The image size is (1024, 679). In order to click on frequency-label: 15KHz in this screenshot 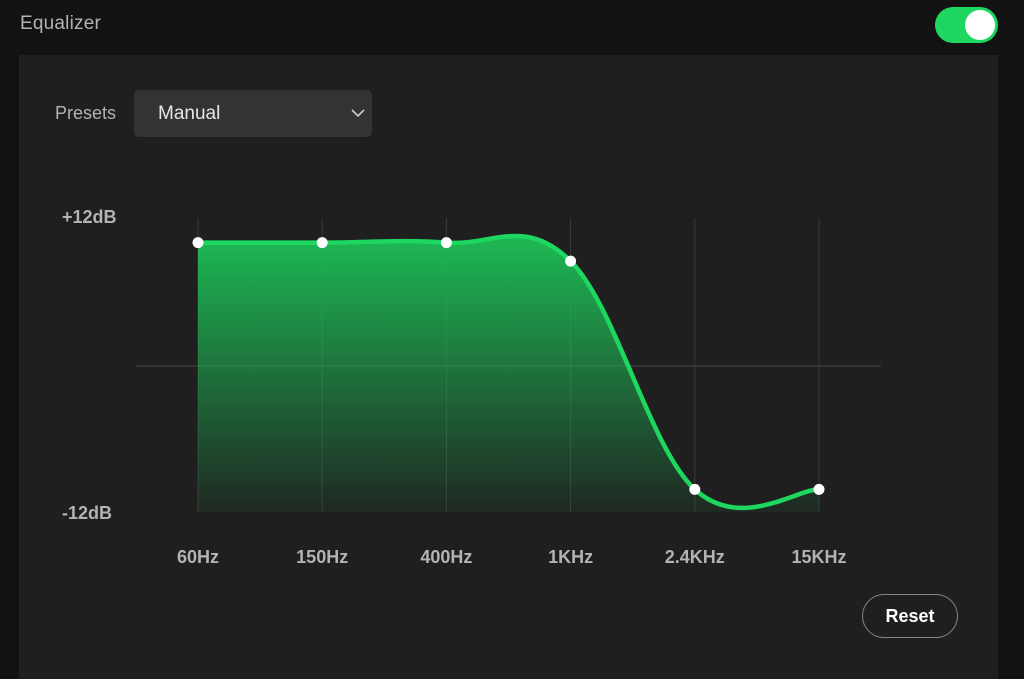, I will do `click(819, 557)`.